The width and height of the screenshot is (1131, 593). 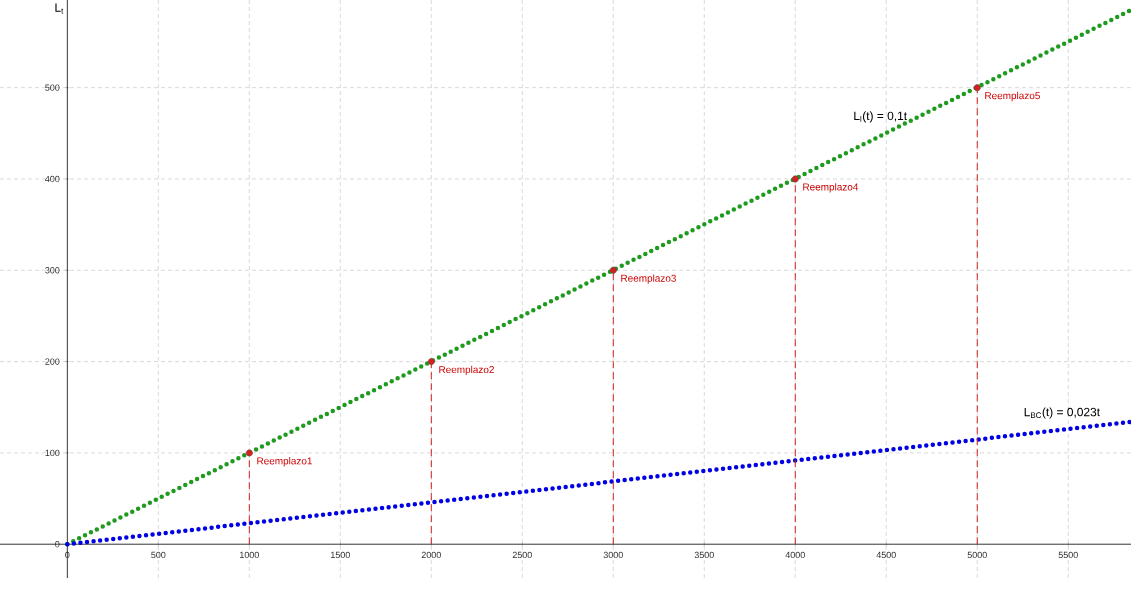 What do you see at coordinates (1062, 413) in the screenshot?
I see `series-label: L$_{BC}$(t) = 0,023t` at bounding box center [1062, 413].